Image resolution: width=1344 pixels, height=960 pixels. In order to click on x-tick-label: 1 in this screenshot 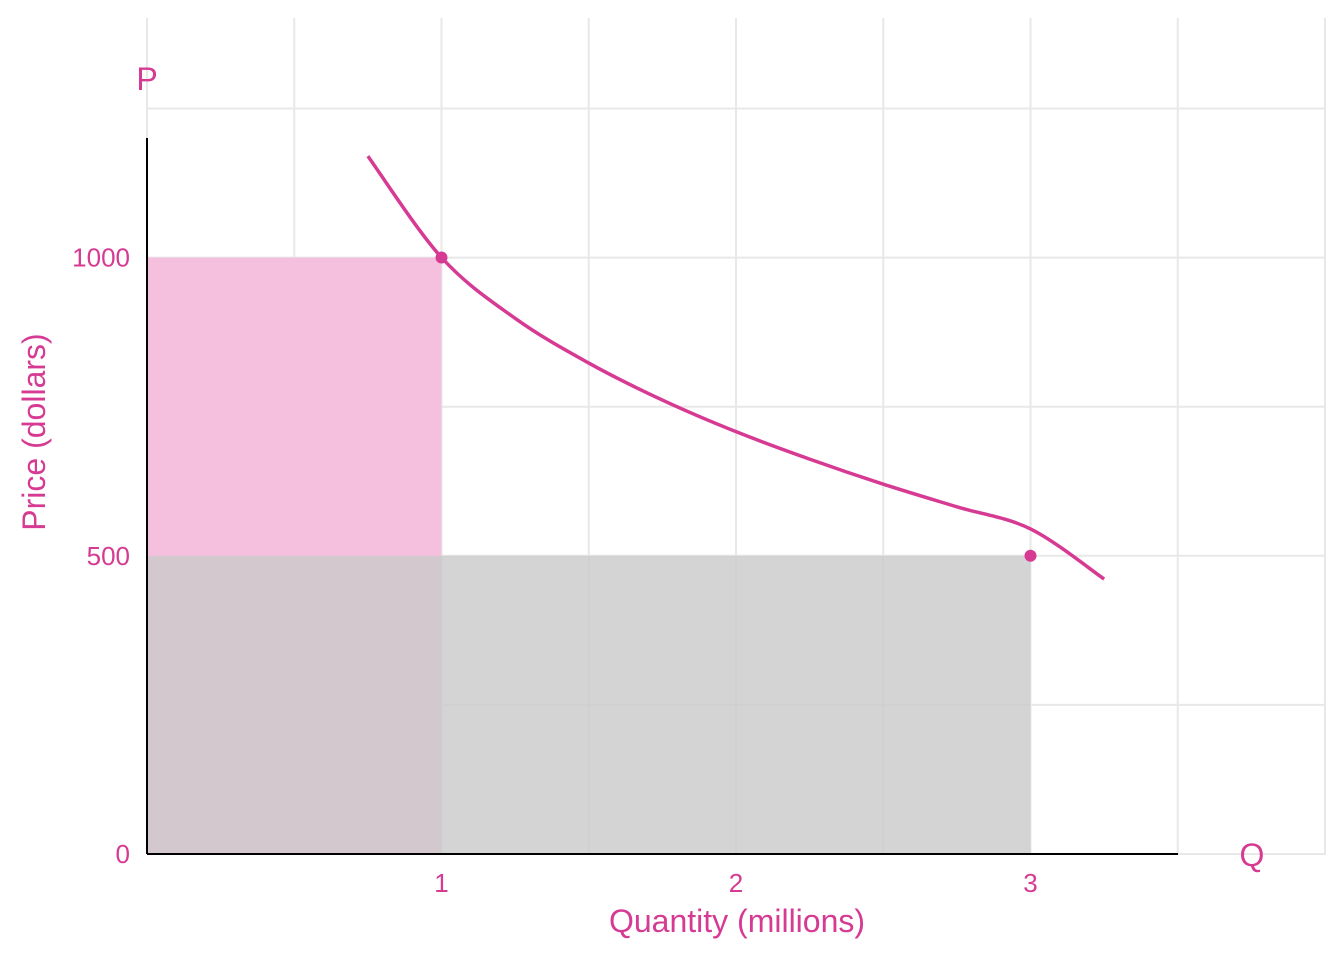, I will do `click(441, 883)`.